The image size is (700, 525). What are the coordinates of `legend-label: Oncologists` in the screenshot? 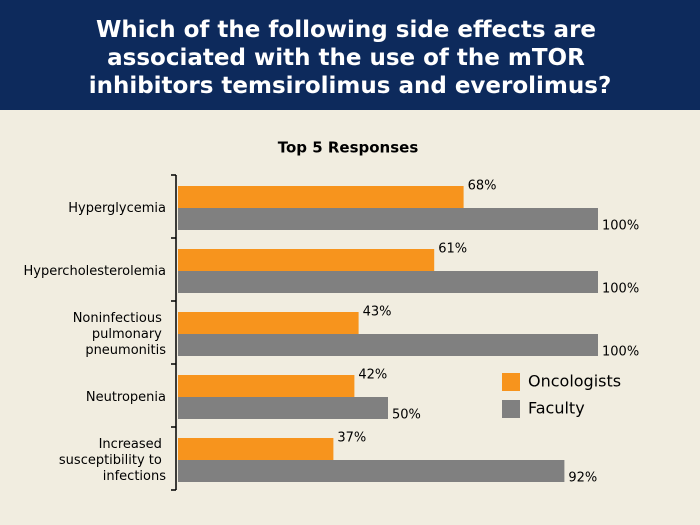 It's located at (574, 381).